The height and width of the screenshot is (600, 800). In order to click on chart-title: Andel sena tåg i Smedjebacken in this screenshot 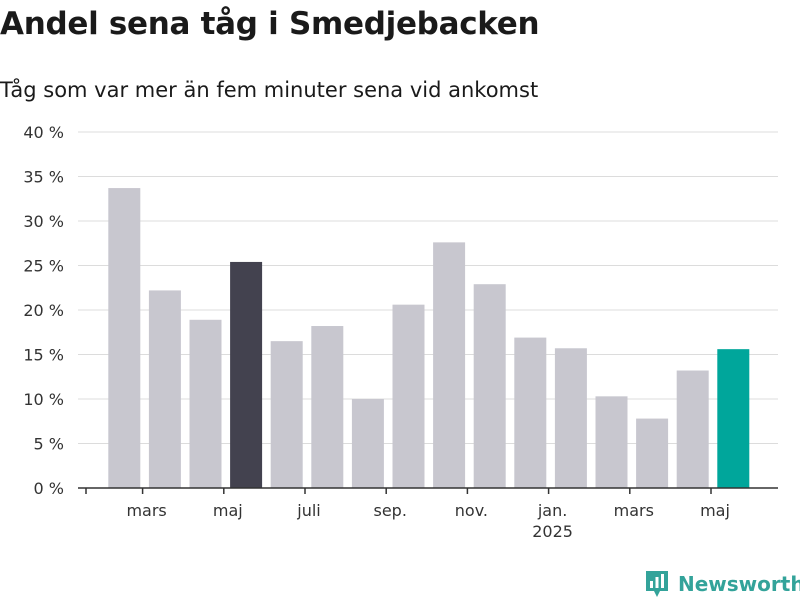, I will do `click(270, 24)`.